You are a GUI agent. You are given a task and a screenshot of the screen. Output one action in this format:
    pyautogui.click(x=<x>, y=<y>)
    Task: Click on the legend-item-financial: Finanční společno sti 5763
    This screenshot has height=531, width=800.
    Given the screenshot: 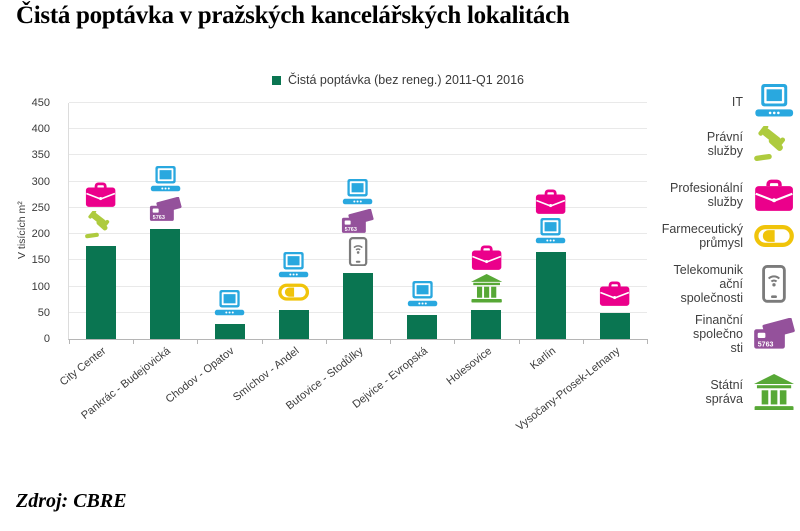 What is the action you would take?
    pyautogui.click(x=725, y=334)
    